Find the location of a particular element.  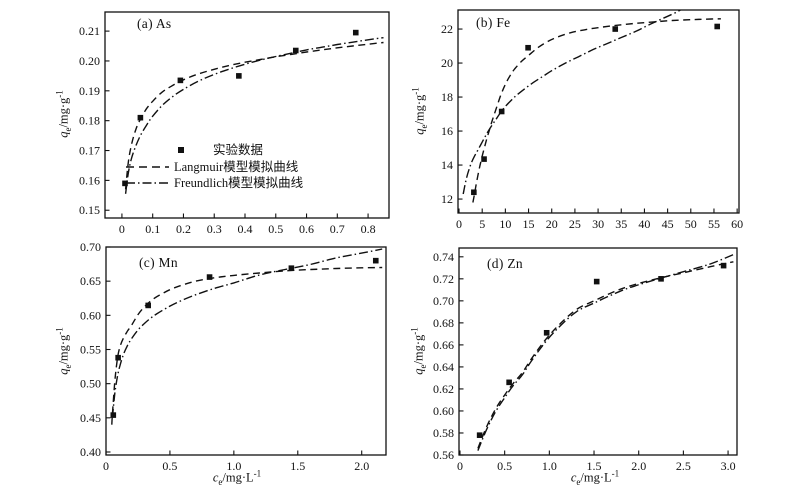

y-tick-label: 0.60 is located at coordinates (443, 411).